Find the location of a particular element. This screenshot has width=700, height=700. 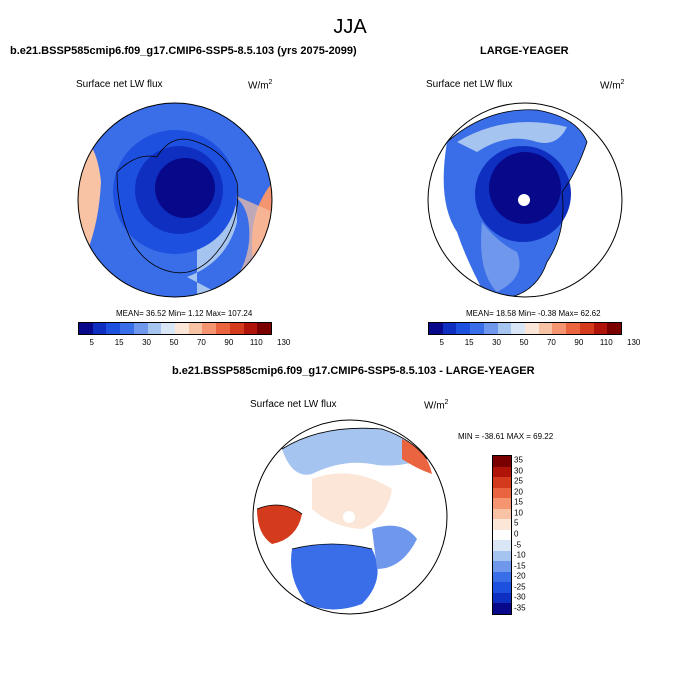

panel-1-polar-map is located at coordinates (175, 200).